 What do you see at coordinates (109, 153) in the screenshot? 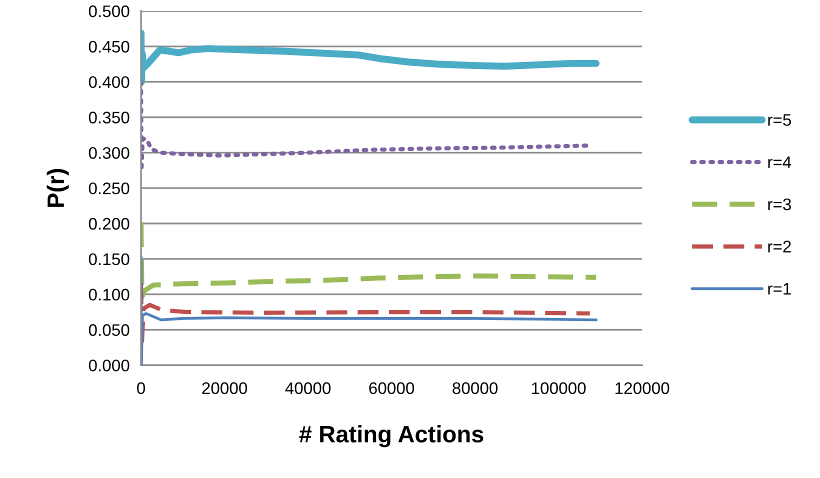
I see `y-tick-label: 0.300` at bounding box center [109, 153].